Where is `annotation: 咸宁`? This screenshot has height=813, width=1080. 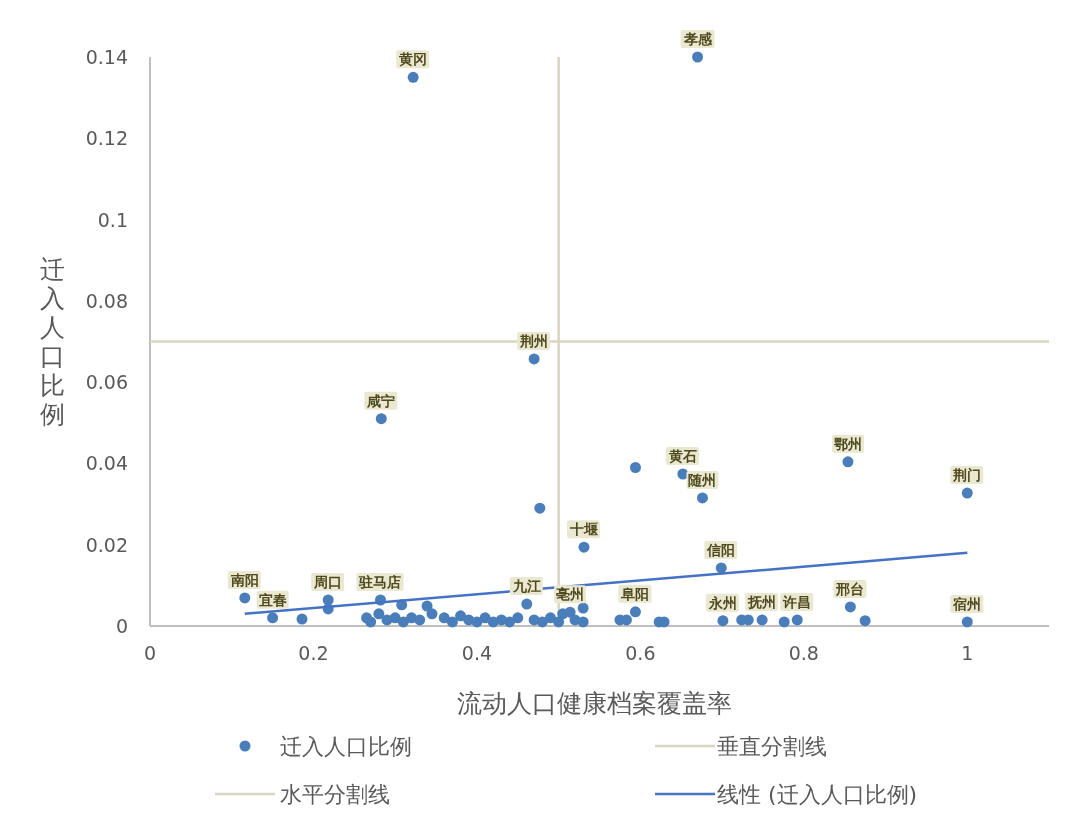 annotation: 咸宁 is located at coordinates (381, 400).